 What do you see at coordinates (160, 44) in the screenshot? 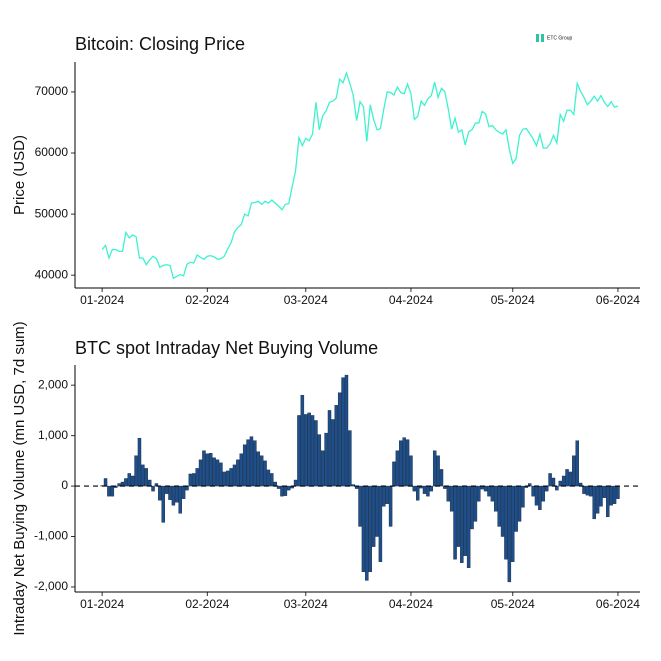
I see `chart-title: Bitcoin: Closing Price` at bounding box center [160, 44].